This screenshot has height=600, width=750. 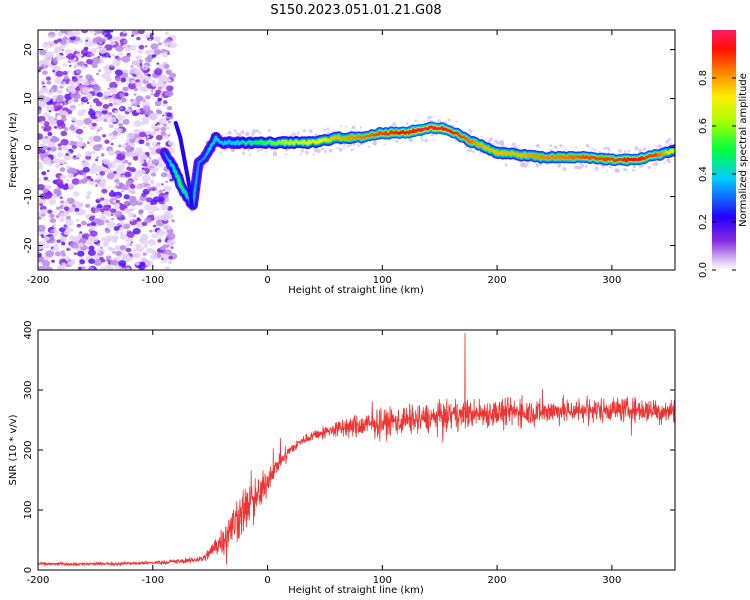 What do you see at coordinates (182, 150) in the screenshot?
I see `ridge-branch-segment` at bounding box center [182, 150].